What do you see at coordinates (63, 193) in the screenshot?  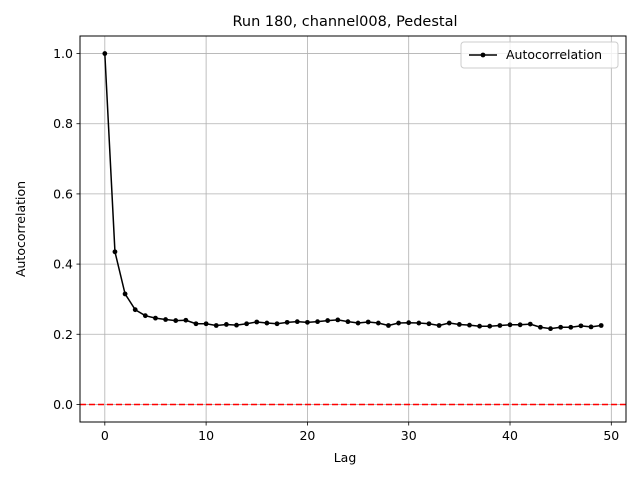 I see `y-tick-label: 0.6` at bounding box center [63, 193].